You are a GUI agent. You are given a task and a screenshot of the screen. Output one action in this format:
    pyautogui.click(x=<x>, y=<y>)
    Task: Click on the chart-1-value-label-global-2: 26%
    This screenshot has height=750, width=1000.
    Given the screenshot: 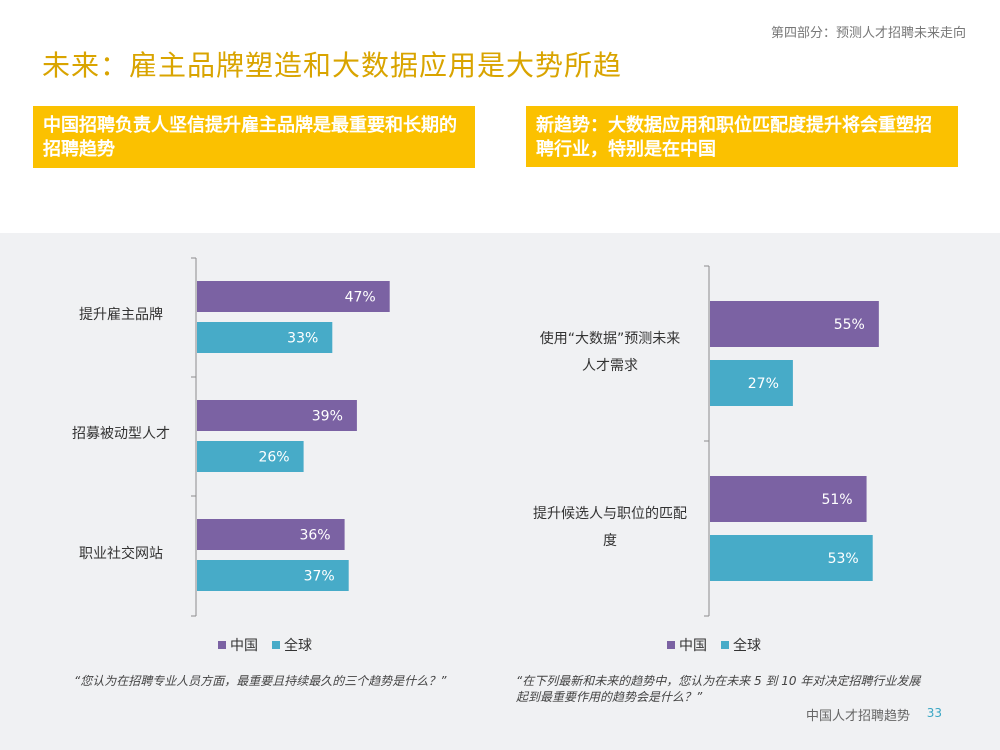 What is the action you would take?
    pyautogui.click(x=273, y=458)
    